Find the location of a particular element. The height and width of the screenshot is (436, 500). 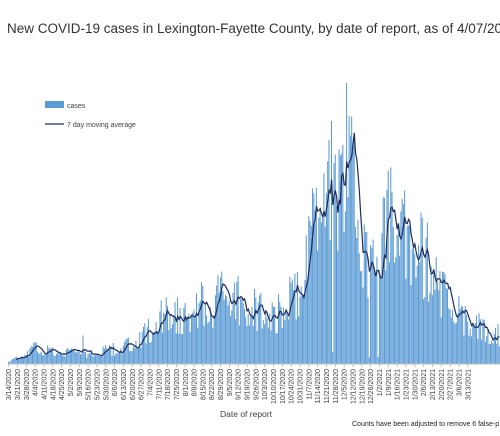

x-tick-label-9: 5/16/2020 is located at coordinates (89, 384).